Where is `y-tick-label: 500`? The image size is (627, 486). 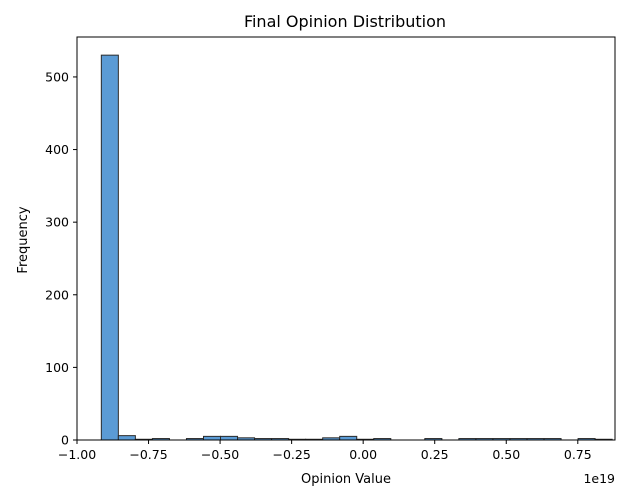 y-tick-label: 500 is located at coordinates (57, 76).